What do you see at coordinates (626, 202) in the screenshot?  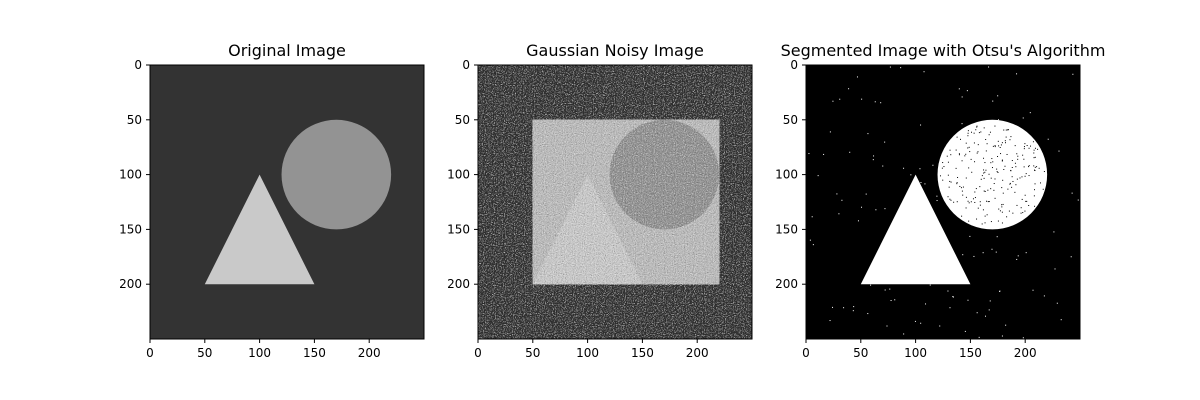 I see `image-shapes` at bounding box center [626, 202].